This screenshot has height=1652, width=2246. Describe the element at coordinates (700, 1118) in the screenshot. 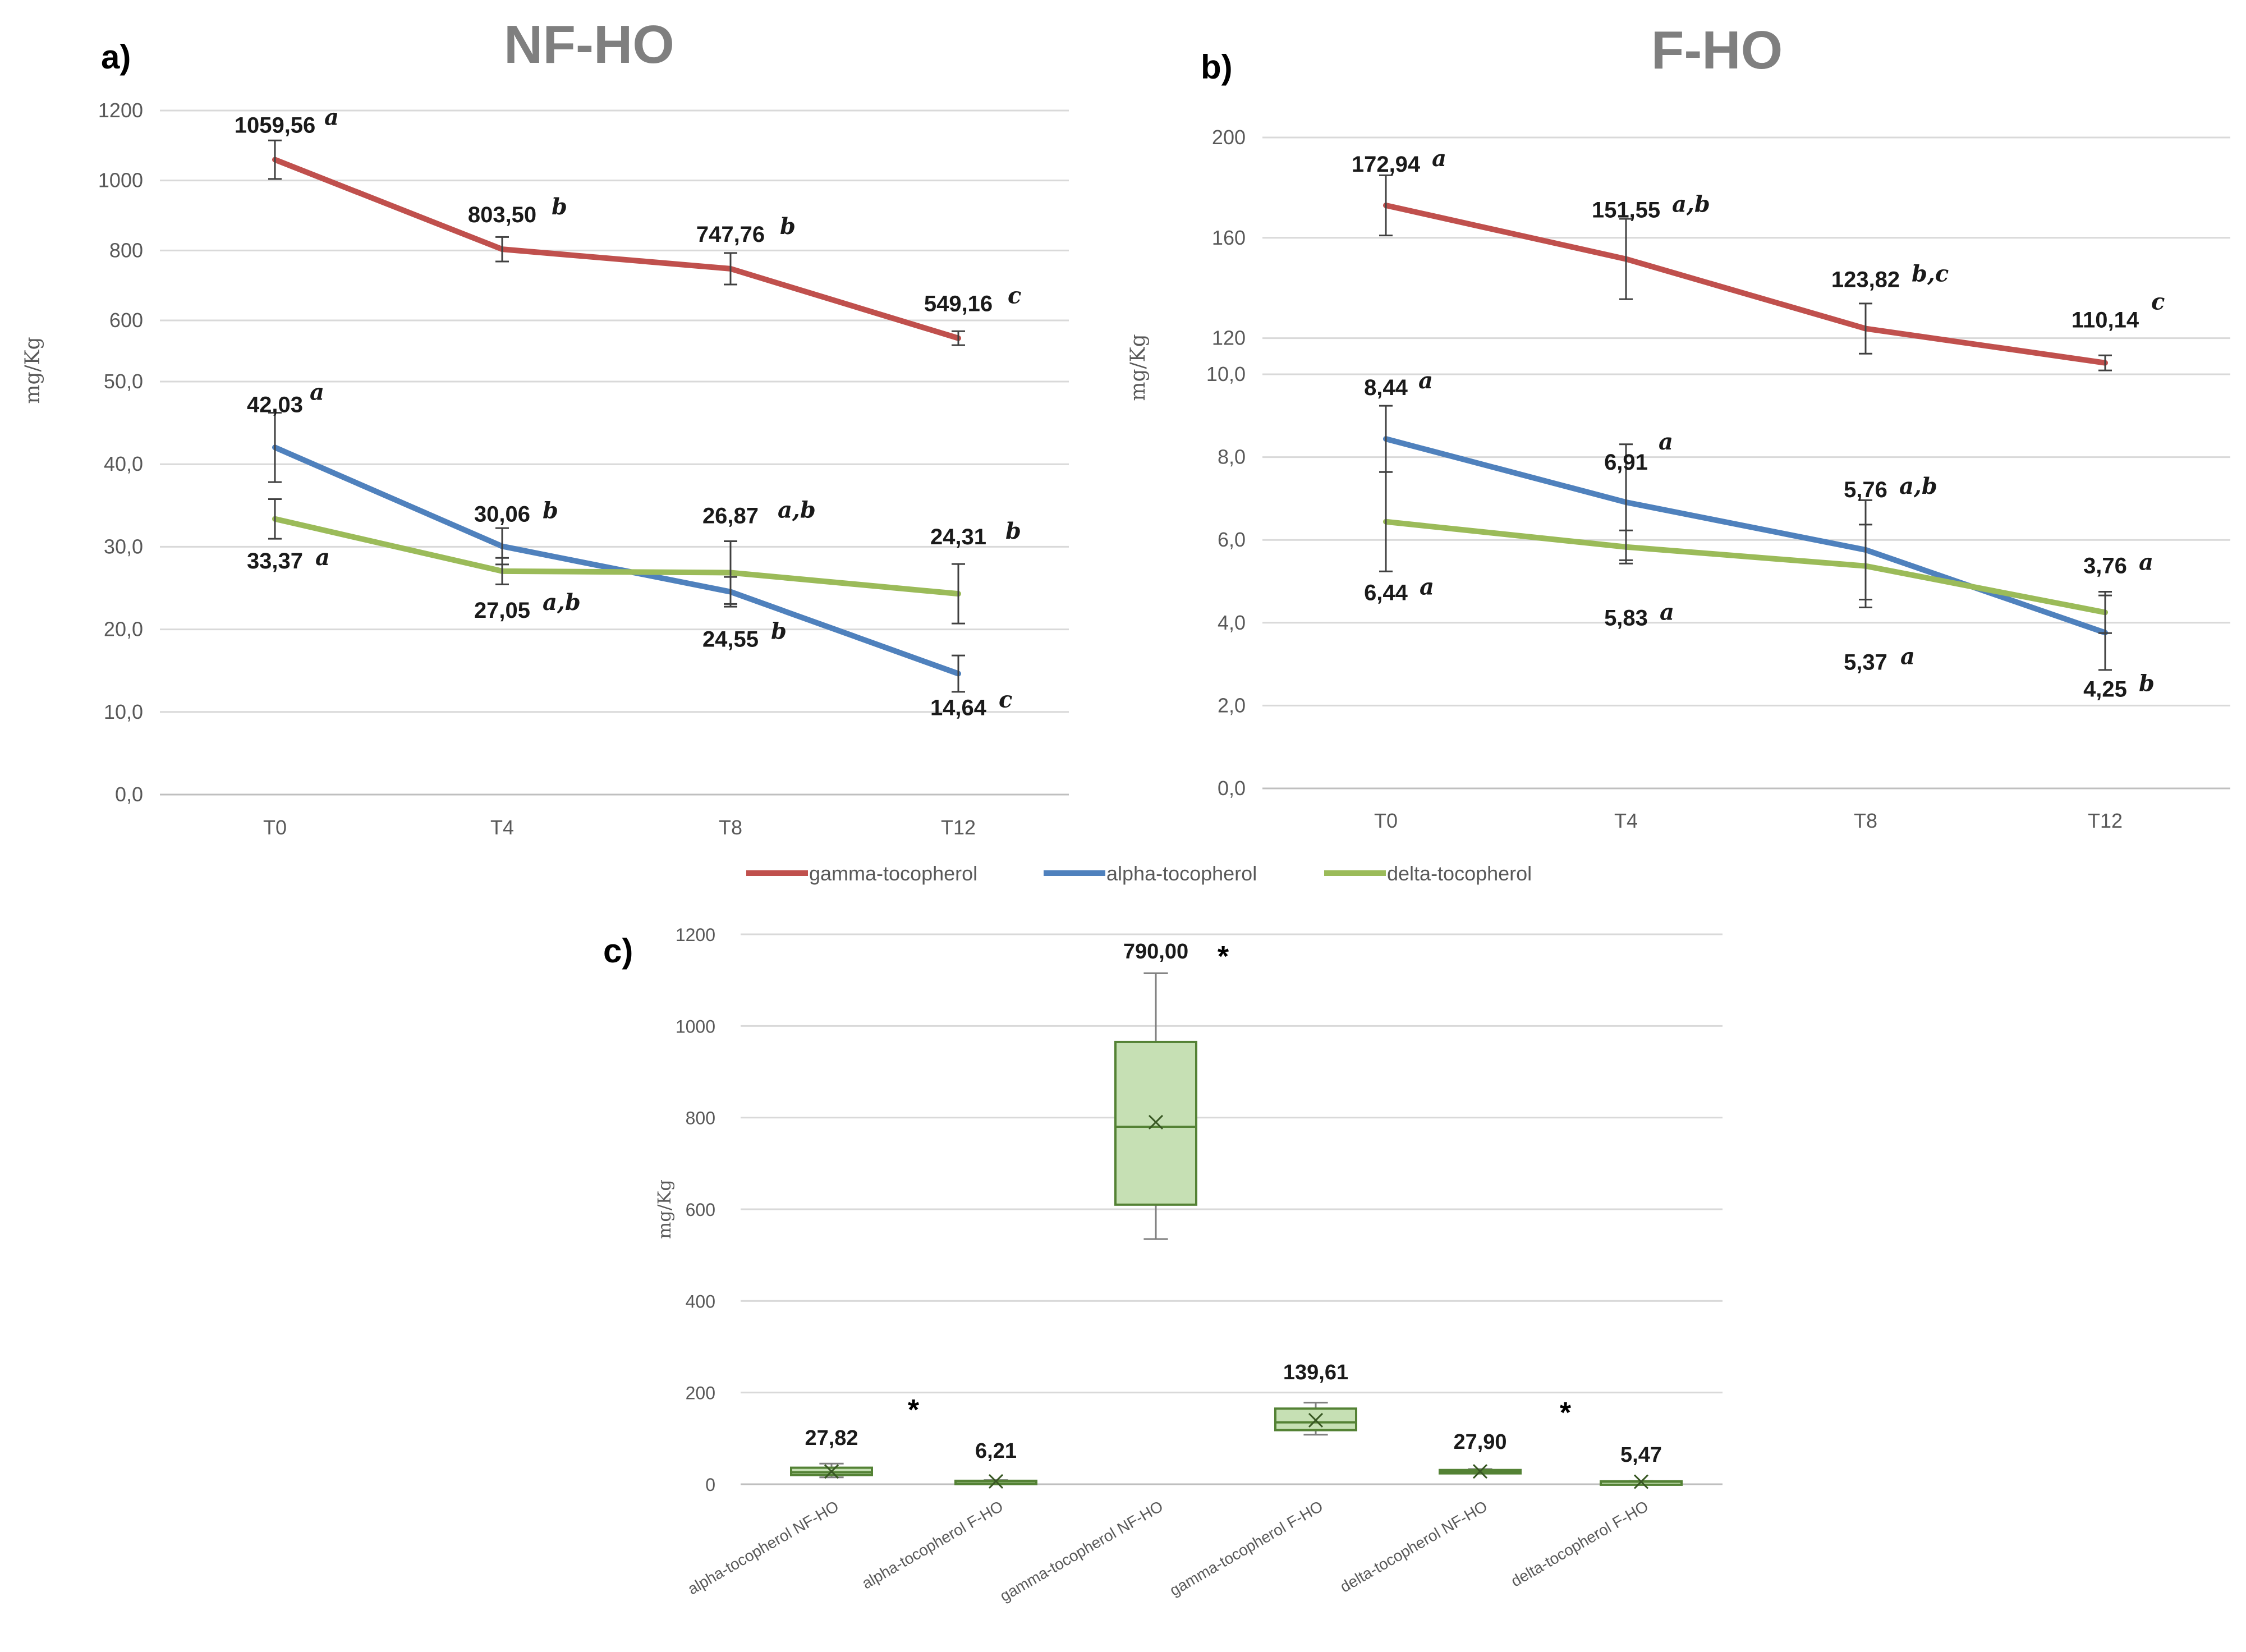

I see `y-tick-label: 800` at that location.